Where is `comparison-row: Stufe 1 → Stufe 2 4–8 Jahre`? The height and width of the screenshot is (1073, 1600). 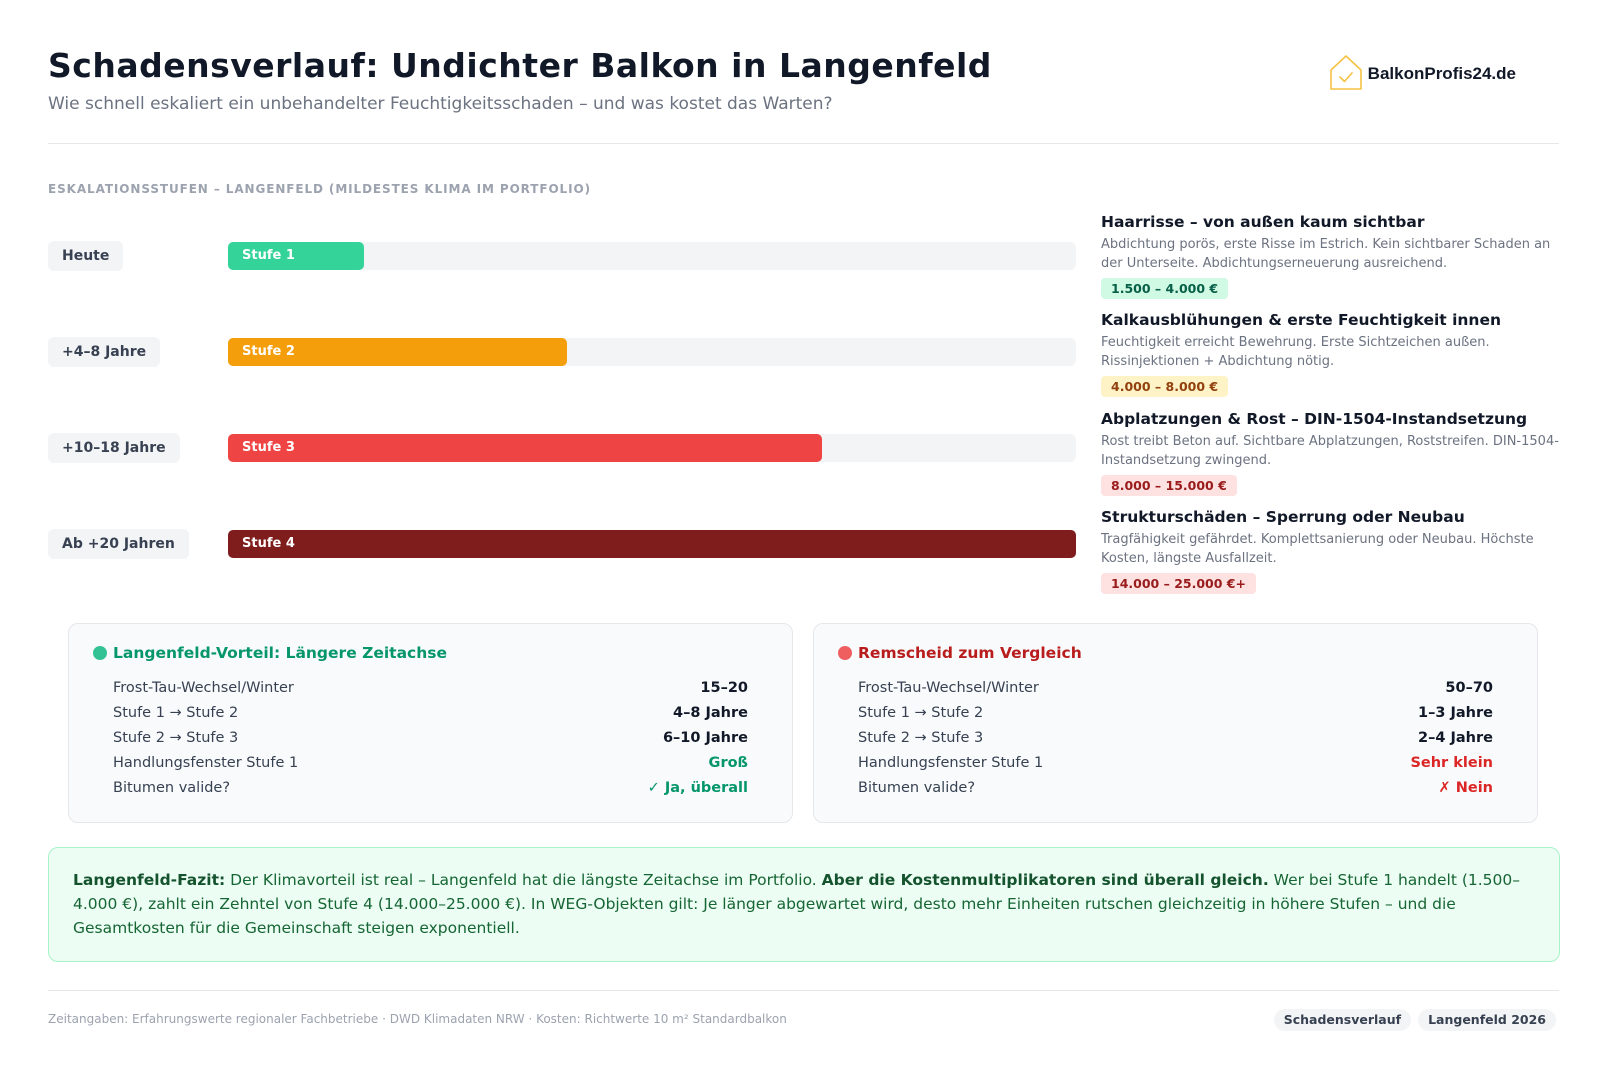
comparison-row: Stufe 1 → Stufe 2 4–8 Jahre is located at coordinates (430, 713).